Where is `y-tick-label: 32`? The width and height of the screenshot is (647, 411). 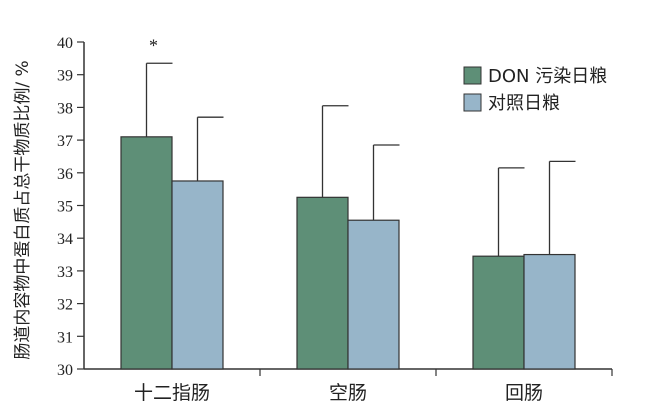
y-tick-label: 32 is located at coordinates (65, 305).